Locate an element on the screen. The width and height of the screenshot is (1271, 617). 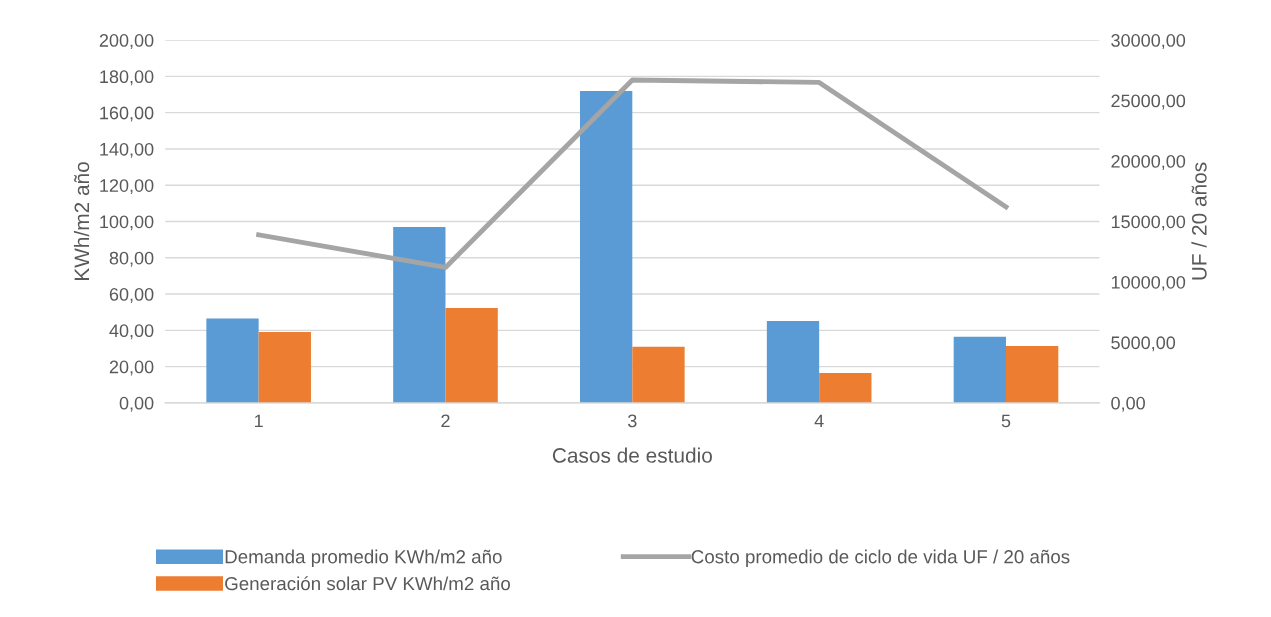
x-tick-label: 4 is located at coordinates (819, 421).